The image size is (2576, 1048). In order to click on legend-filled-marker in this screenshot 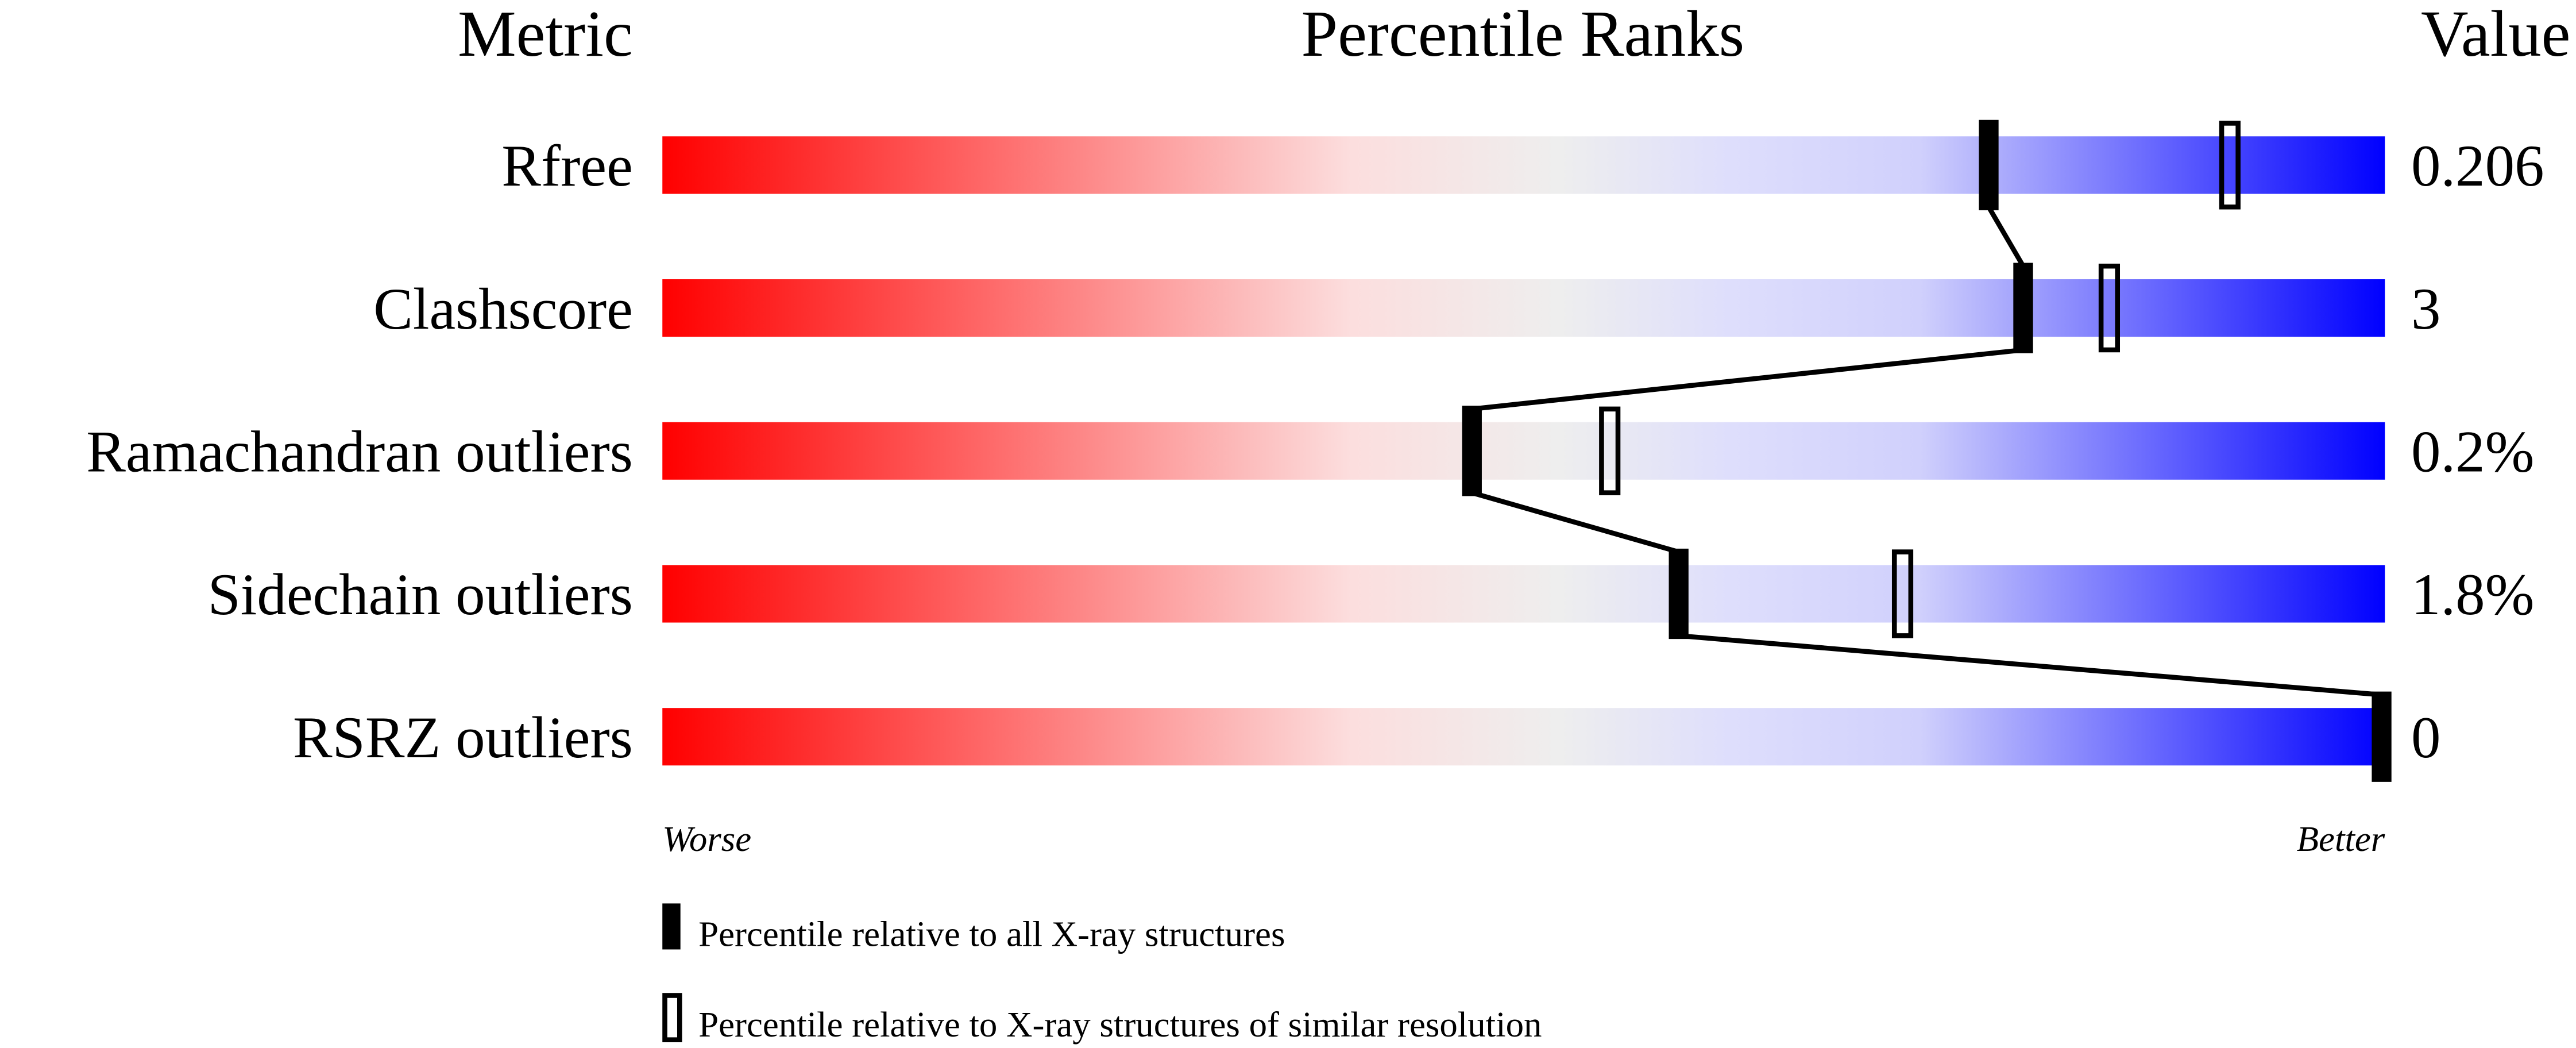, I will do `click(671, 927)`.